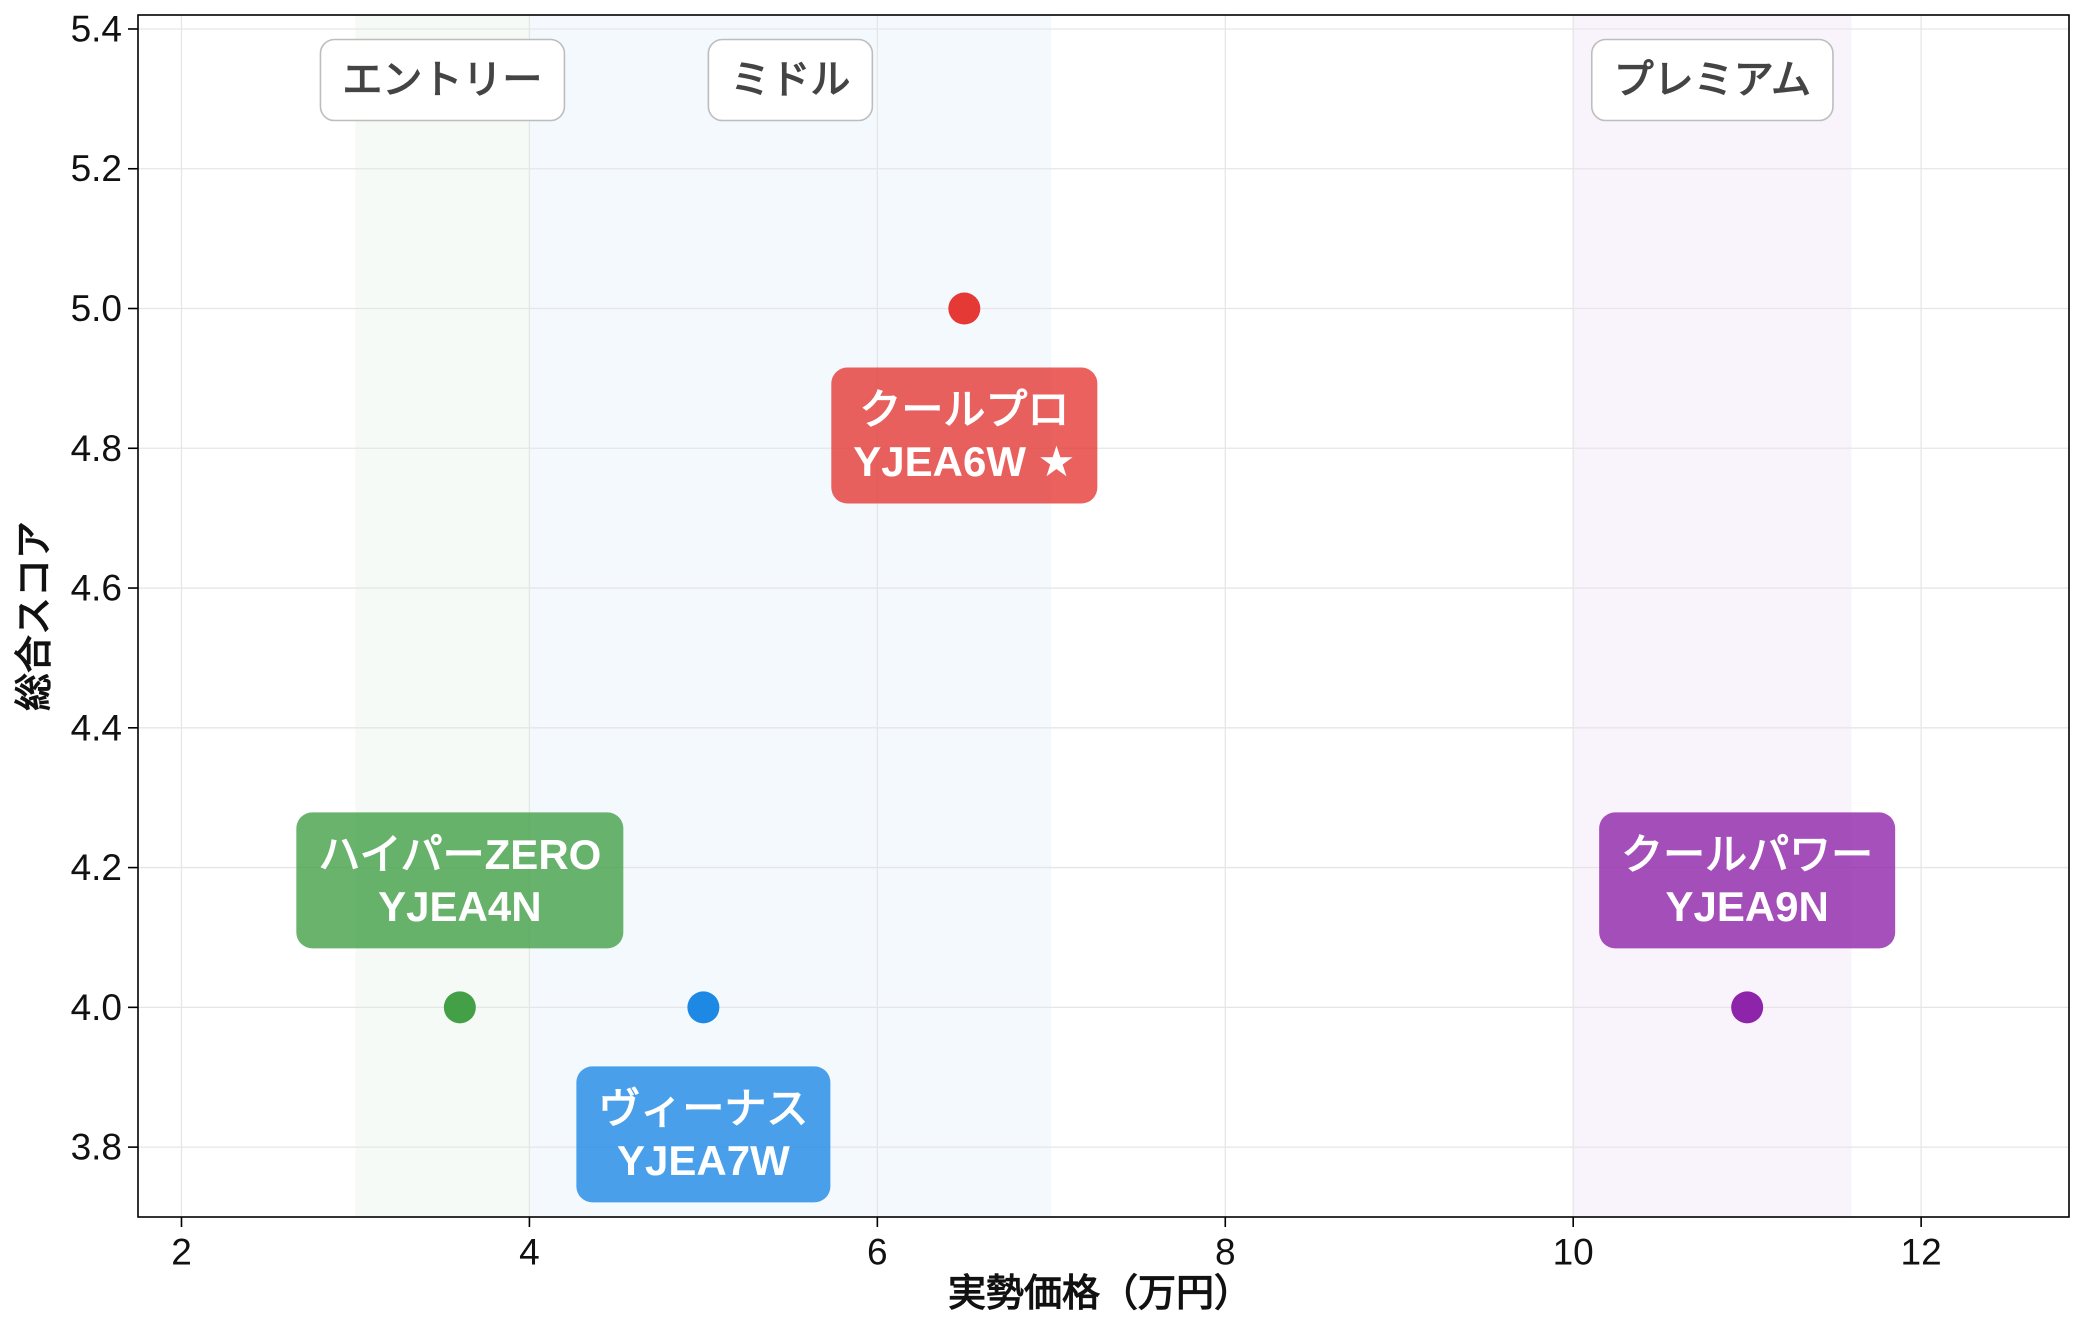 Image resolution: width=2084 pixels, height=1332 pixels. Describe the element at coordinates (964, 409) in the screenshot. I see `data-label-name: クールプロ` at that location.